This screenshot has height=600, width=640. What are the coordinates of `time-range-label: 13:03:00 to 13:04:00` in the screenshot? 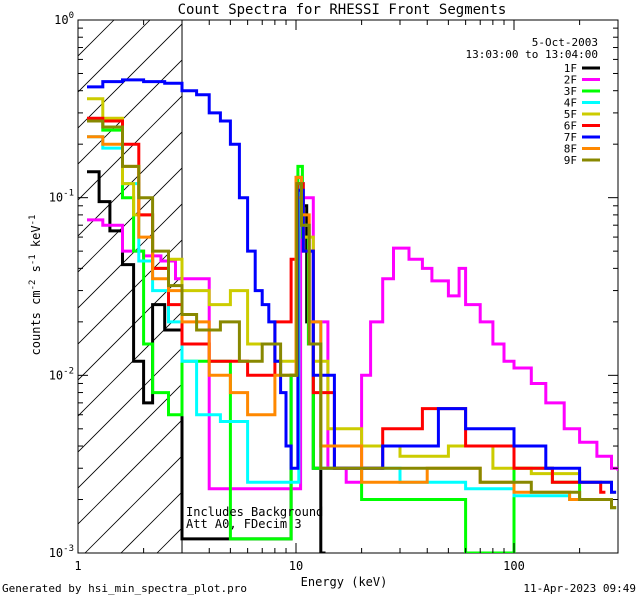 It's located at (532, 54).